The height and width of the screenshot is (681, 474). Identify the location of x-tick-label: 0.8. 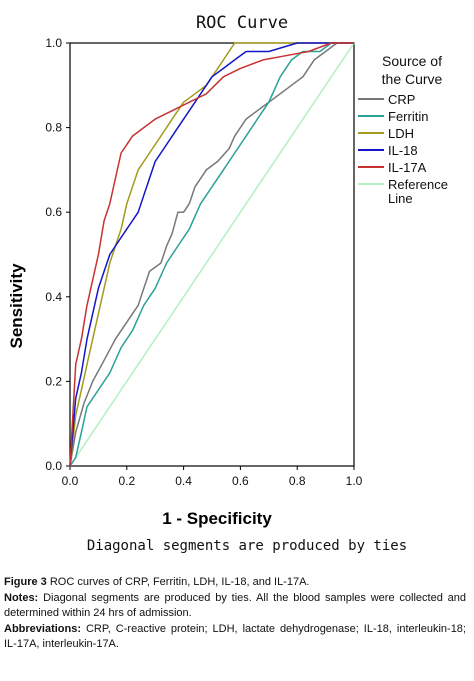
(297, 481).